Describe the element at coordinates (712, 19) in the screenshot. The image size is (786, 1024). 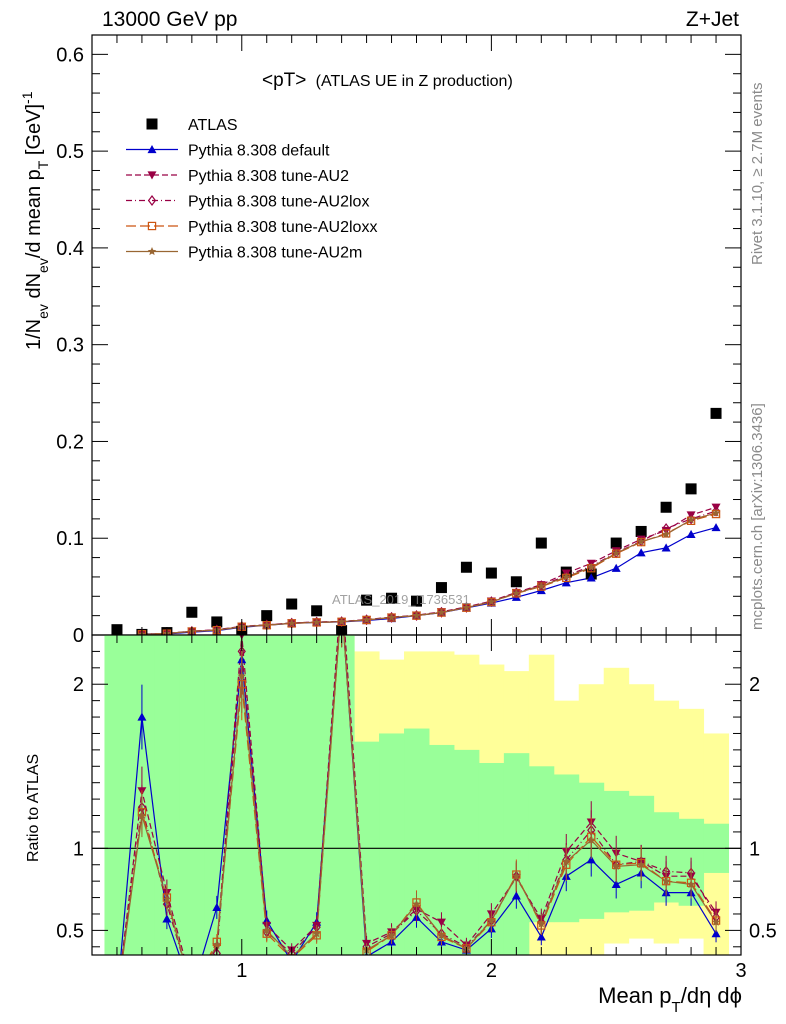
I see `header-right: Z+Jet` at that location.